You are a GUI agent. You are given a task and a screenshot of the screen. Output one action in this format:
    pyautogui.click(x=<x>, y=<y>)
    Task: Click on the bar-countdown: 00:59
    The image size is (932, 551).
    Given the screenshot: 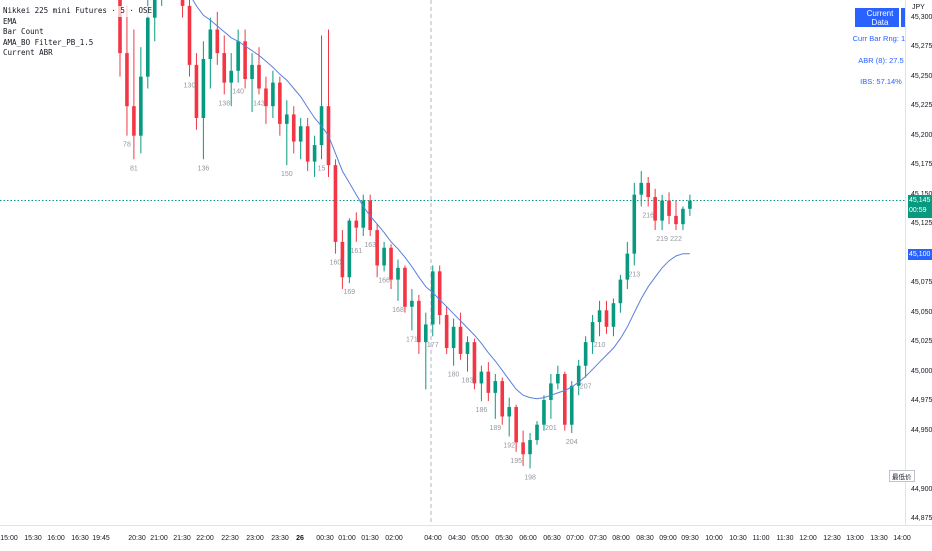 What is the action you would take?
    pyautogui.click(x=918, y=210)
    